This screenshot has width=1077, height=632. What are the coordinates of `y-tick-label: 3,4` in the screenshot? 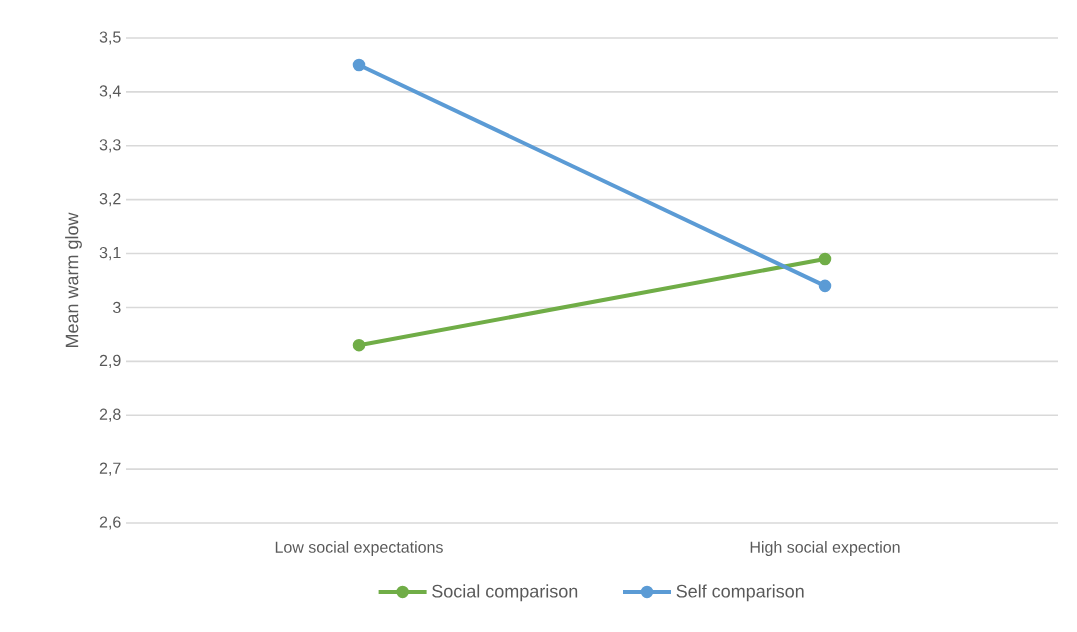 It's located at (110, 92).